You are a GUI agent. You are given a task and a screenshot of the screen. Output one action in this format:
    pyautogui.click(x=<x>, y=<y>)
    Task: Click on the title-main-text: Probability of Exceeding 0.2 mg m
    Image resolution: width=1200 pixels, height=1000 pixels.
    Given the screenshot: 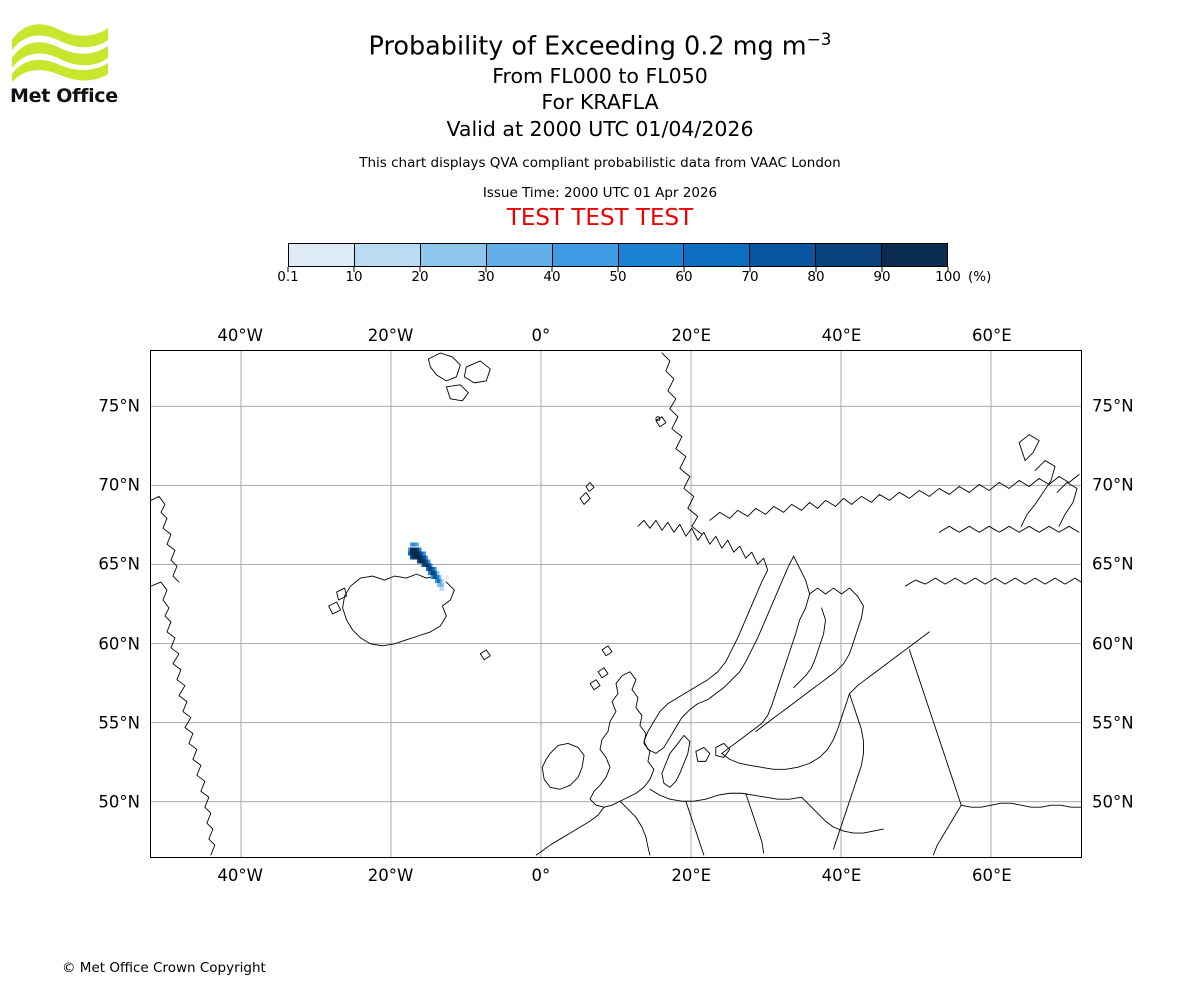 What is the action you would take?
    pyautogui.click(x=587, y=46)
    